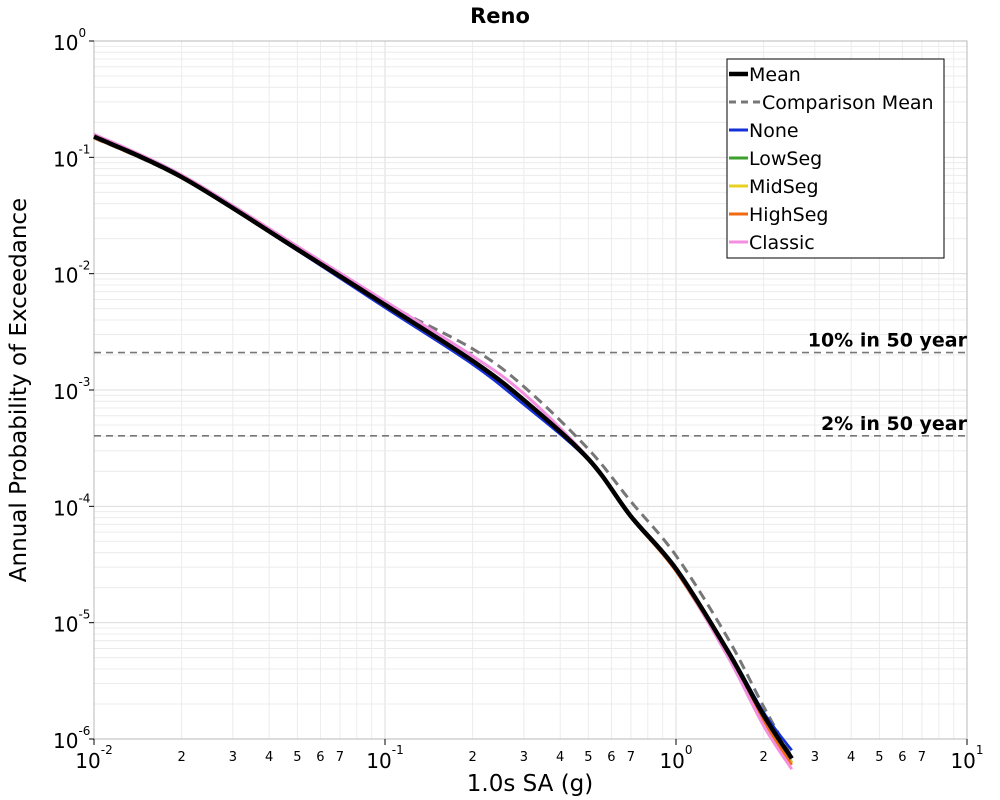 The image size is (1000, 800). What do you see at coordinates (894, 424) in the screenshot?
I see `reference-line-label: 2% in 50 year` at bounding box center [894, 424].